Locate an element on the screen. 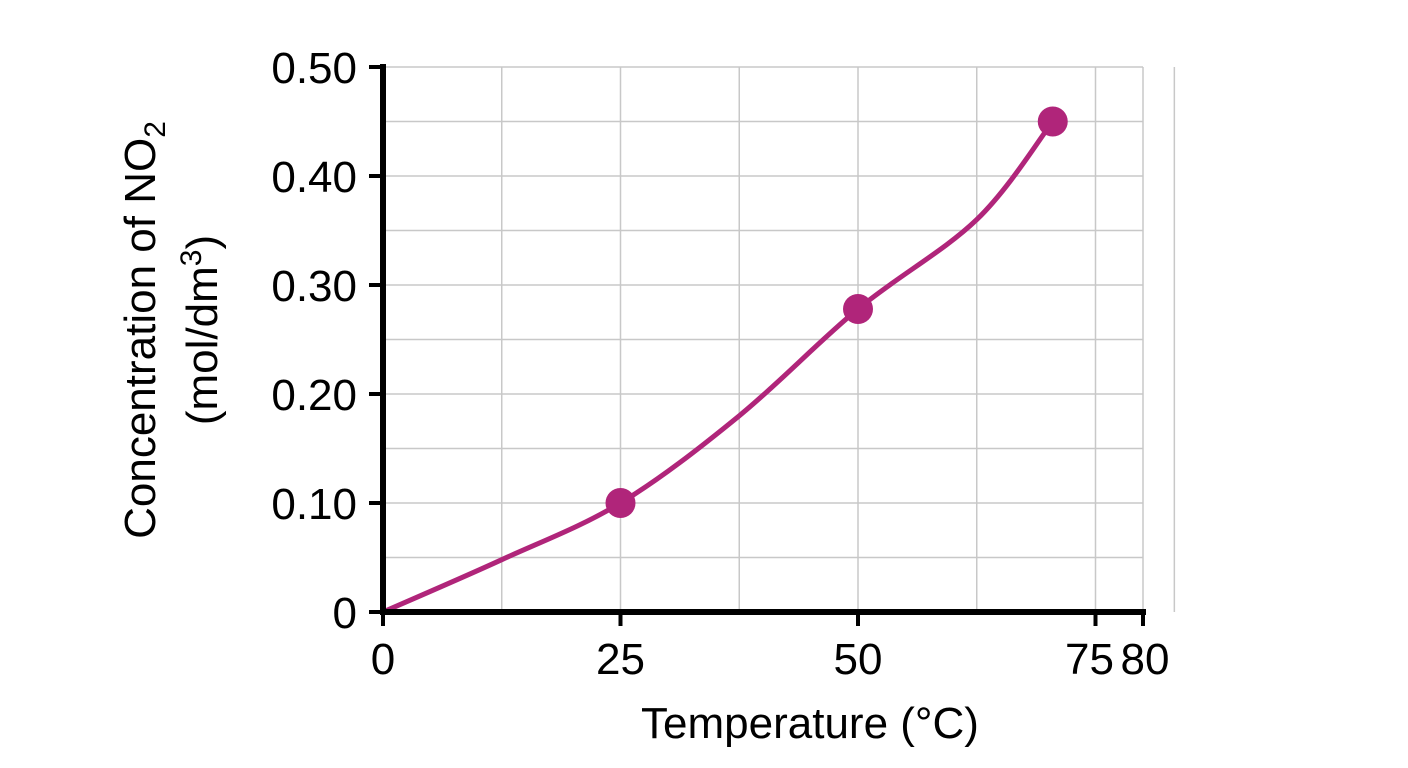 This screenshot has width=1408, height=768. y-axis-title: Concentration of NO2 (mol/dm3) is located at coordinates (171, 330).